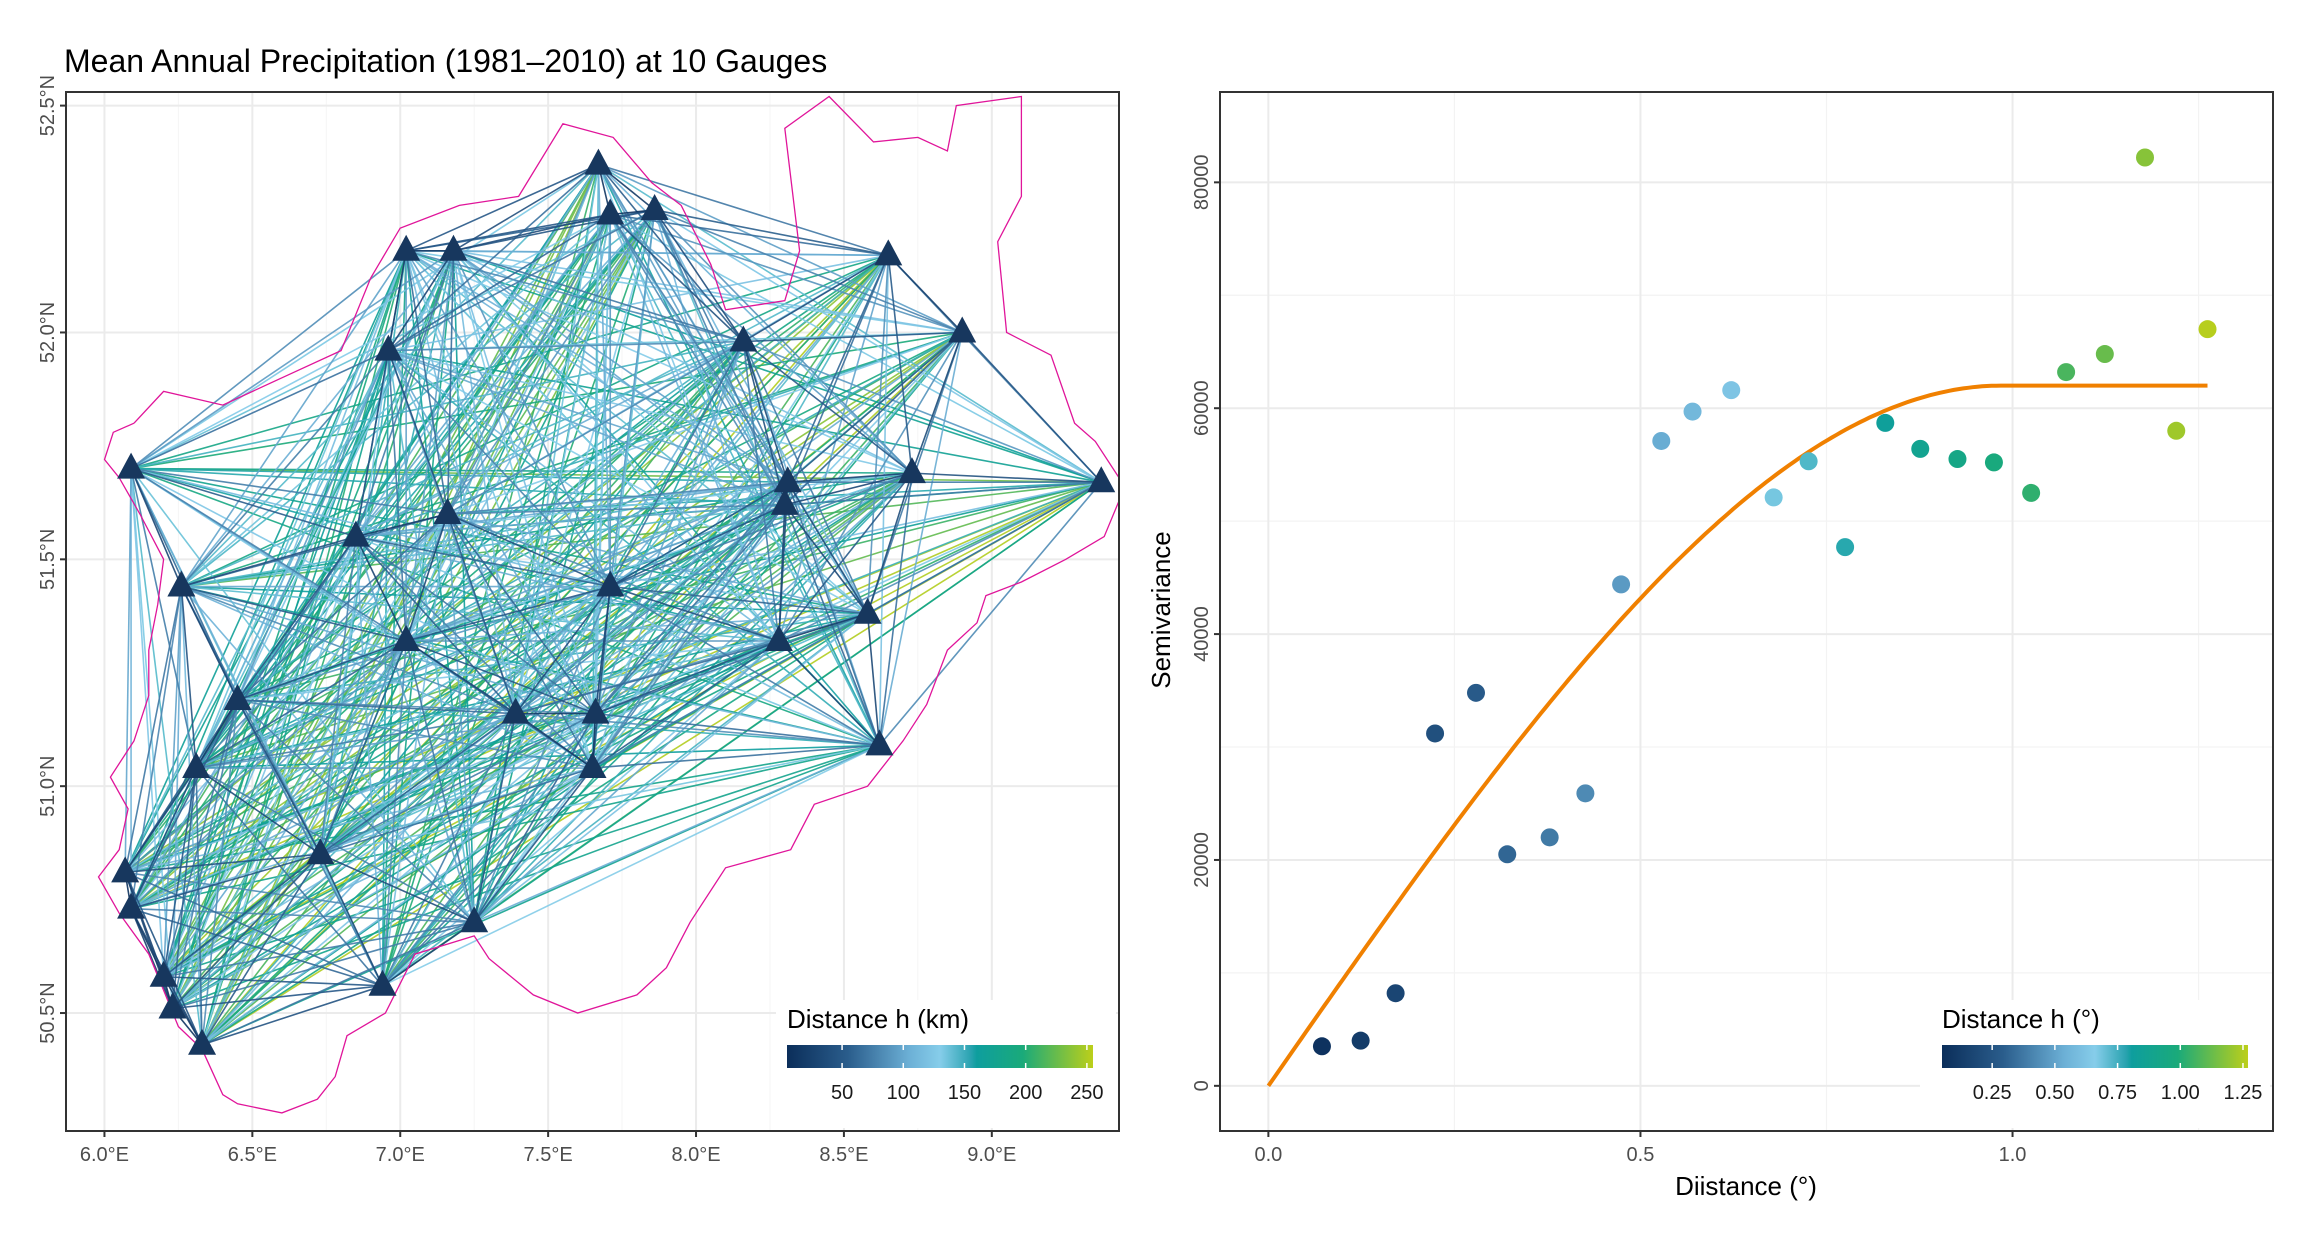 The height and width of the screenshot is (1248, 2304). Describe the element at coordinates (940, 1056) in the screenshot. I see `map-legend-colorbar` at that location.